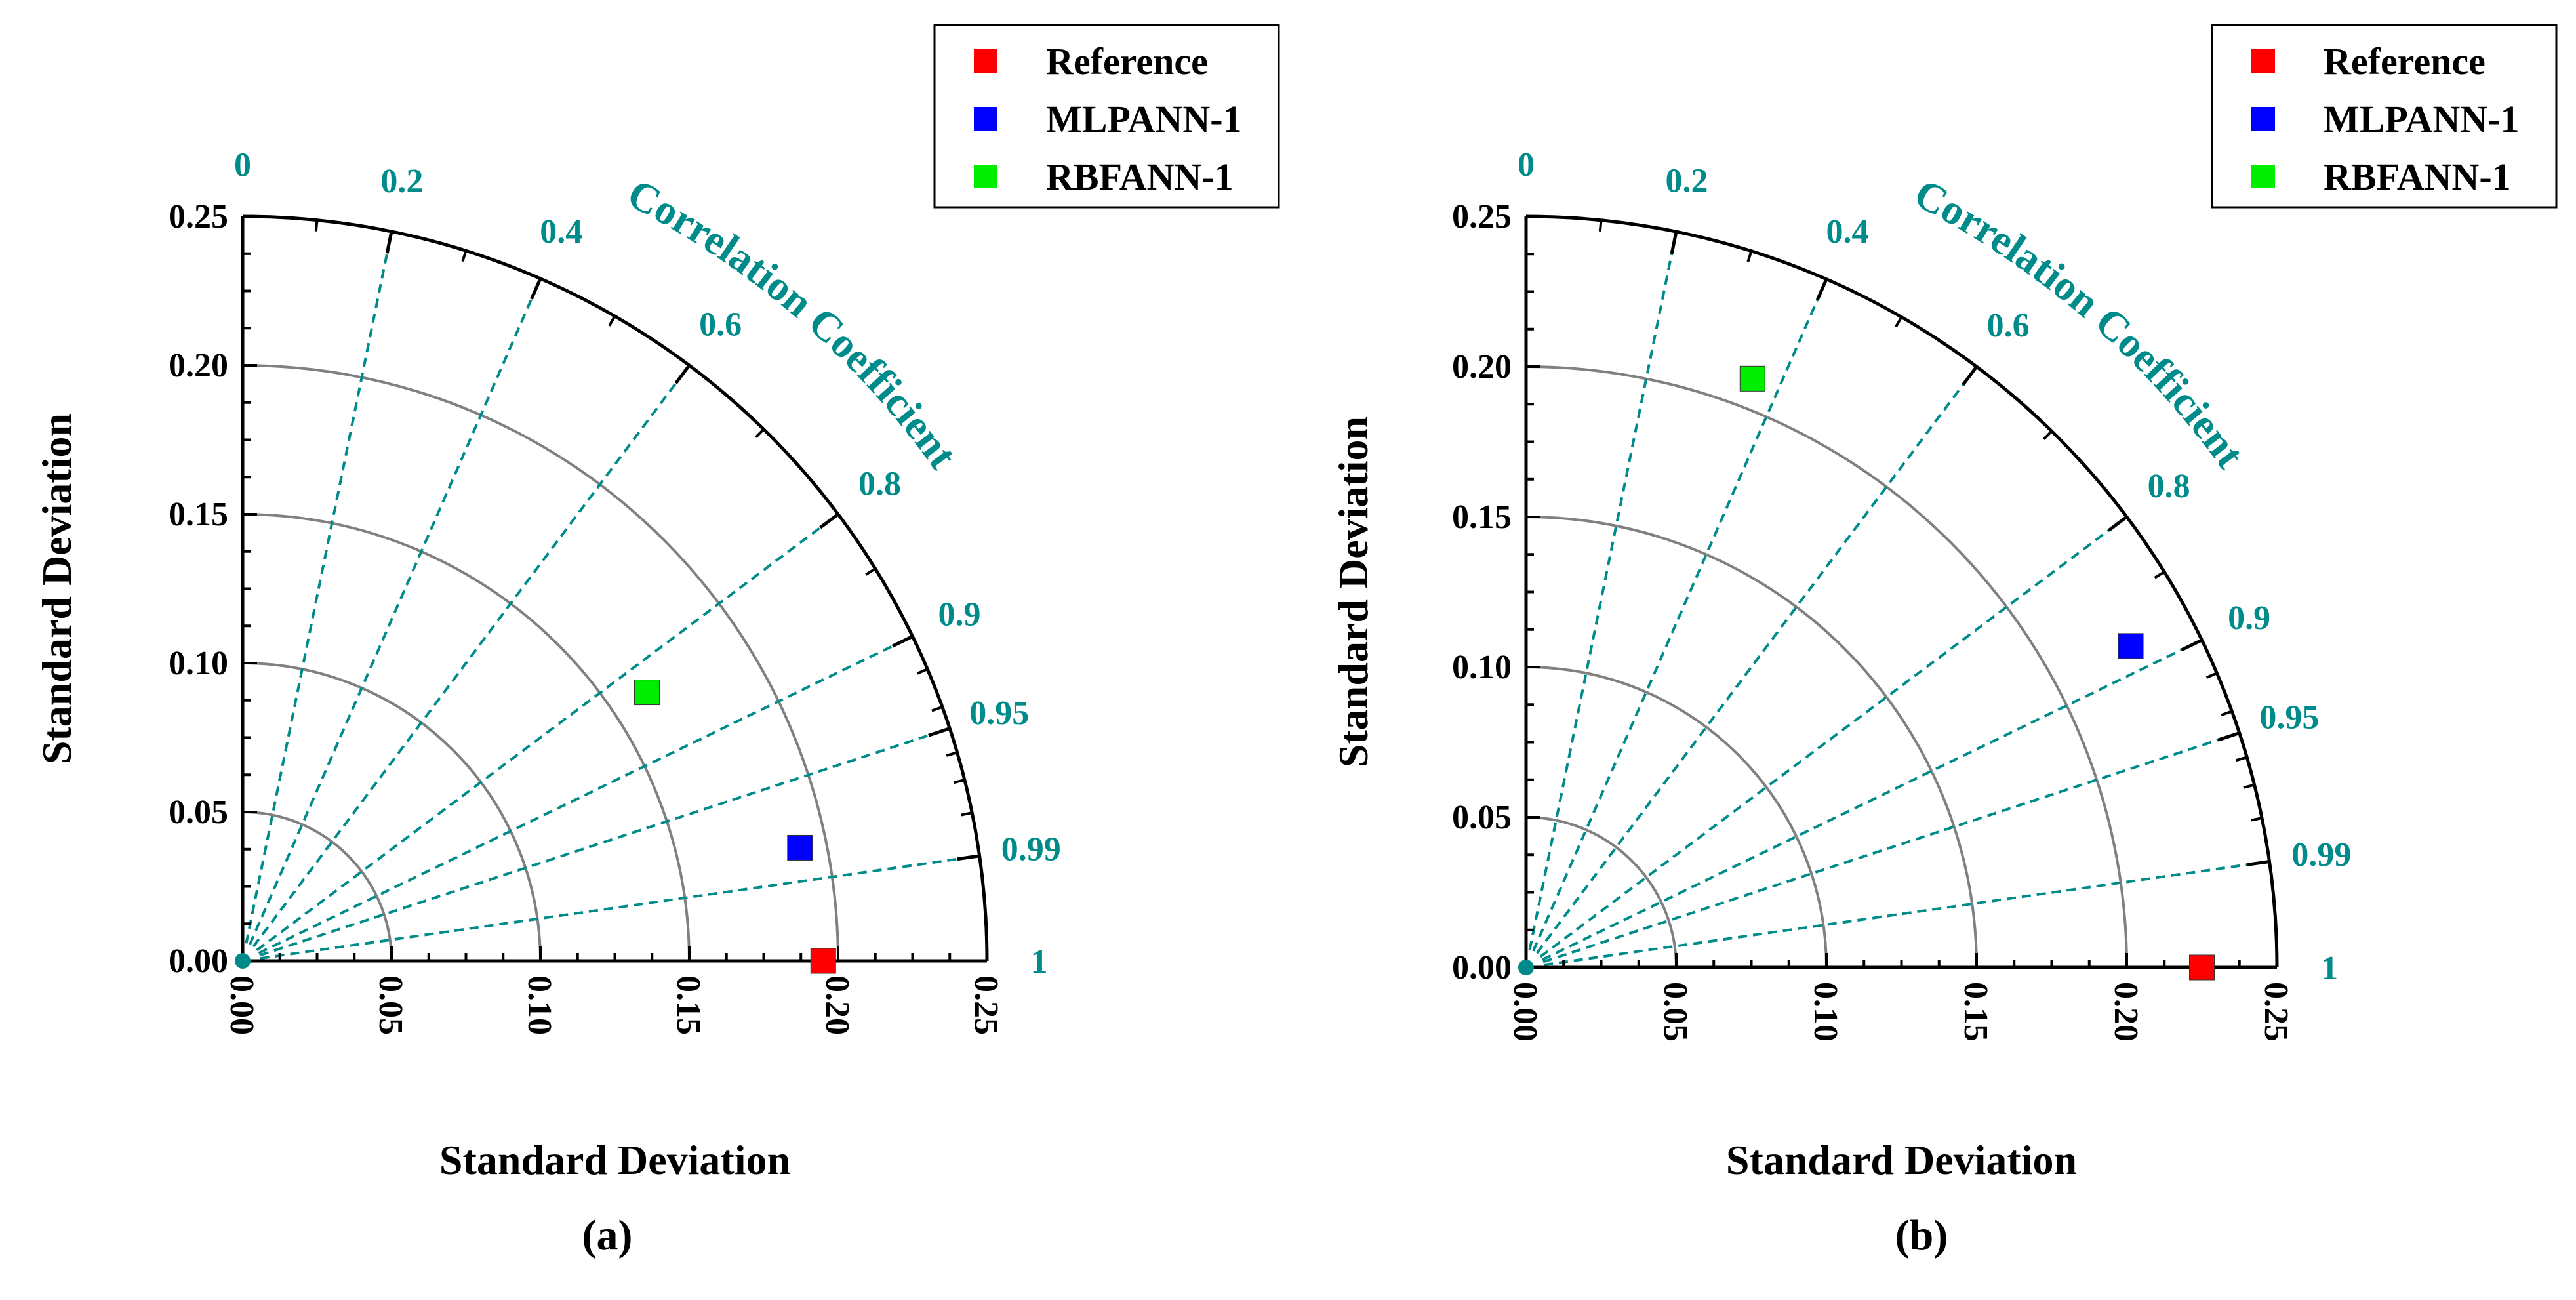 This screenshot has height=1300, width=2576. What do you see at coordinates (607, 1235) in the screenshot?
I see `panel-caption: (a)` at bounding box center [607, 1235].